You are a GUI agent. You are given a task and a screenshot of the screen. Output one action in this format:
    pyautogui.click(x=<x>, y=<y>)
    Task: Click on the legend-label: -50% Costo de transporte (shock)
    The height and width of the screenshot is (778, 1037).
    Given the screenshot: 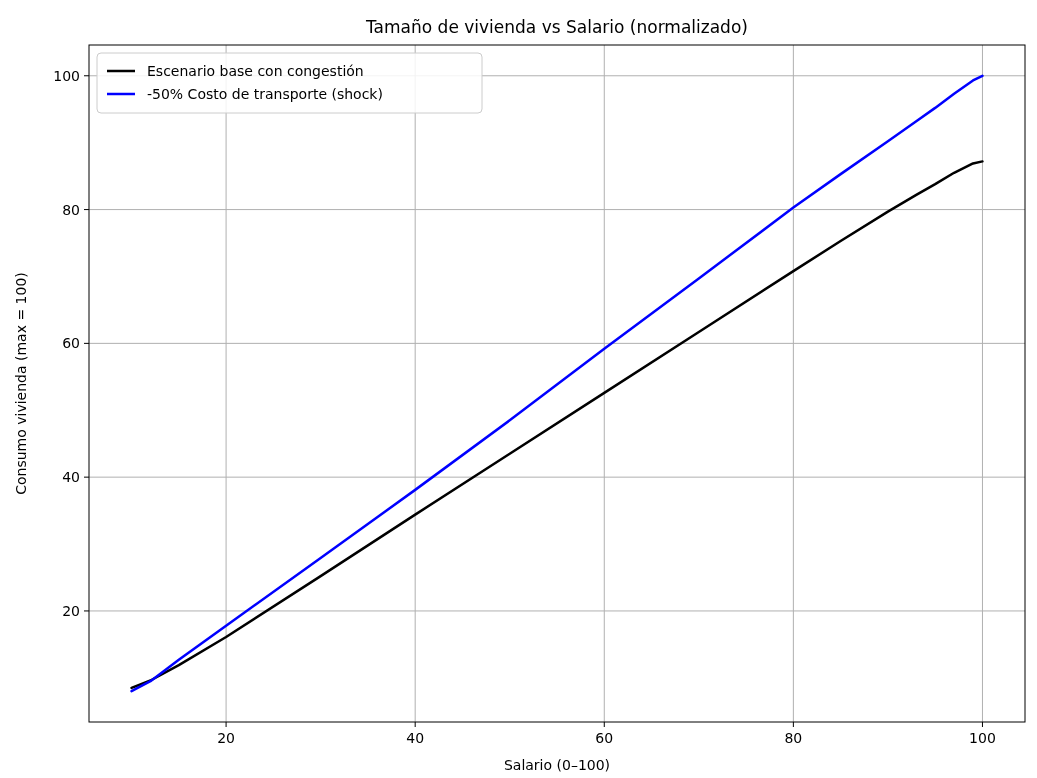 What is the action you would take?
    pyautogui.click(x=265, y=94)
    